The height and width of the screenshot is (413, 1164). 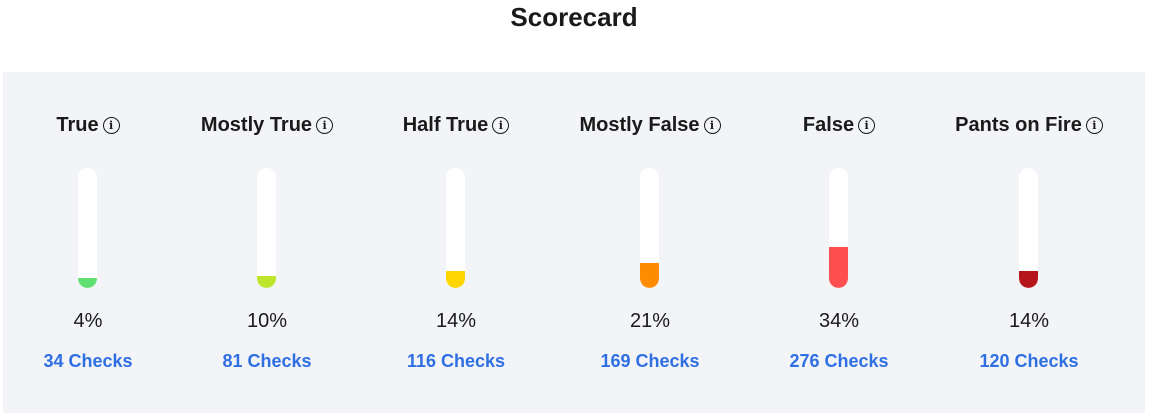 I want to click on rating-label: False i, so click(x=839, y=125).